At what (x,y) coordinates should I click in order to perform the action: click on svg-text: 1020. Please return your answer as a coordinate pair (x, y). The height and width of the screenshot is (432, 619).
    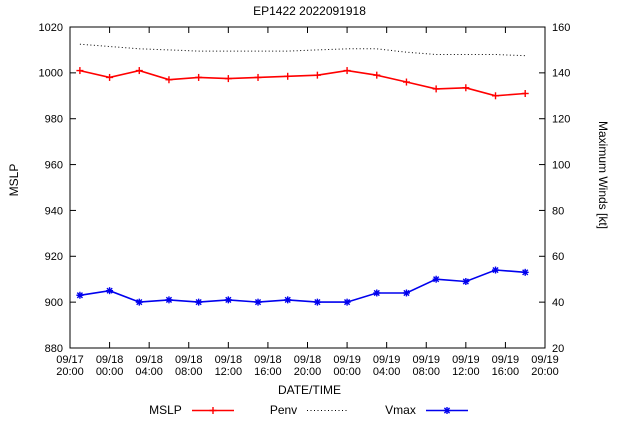
    Looking at the image, I should click on (51, 28).